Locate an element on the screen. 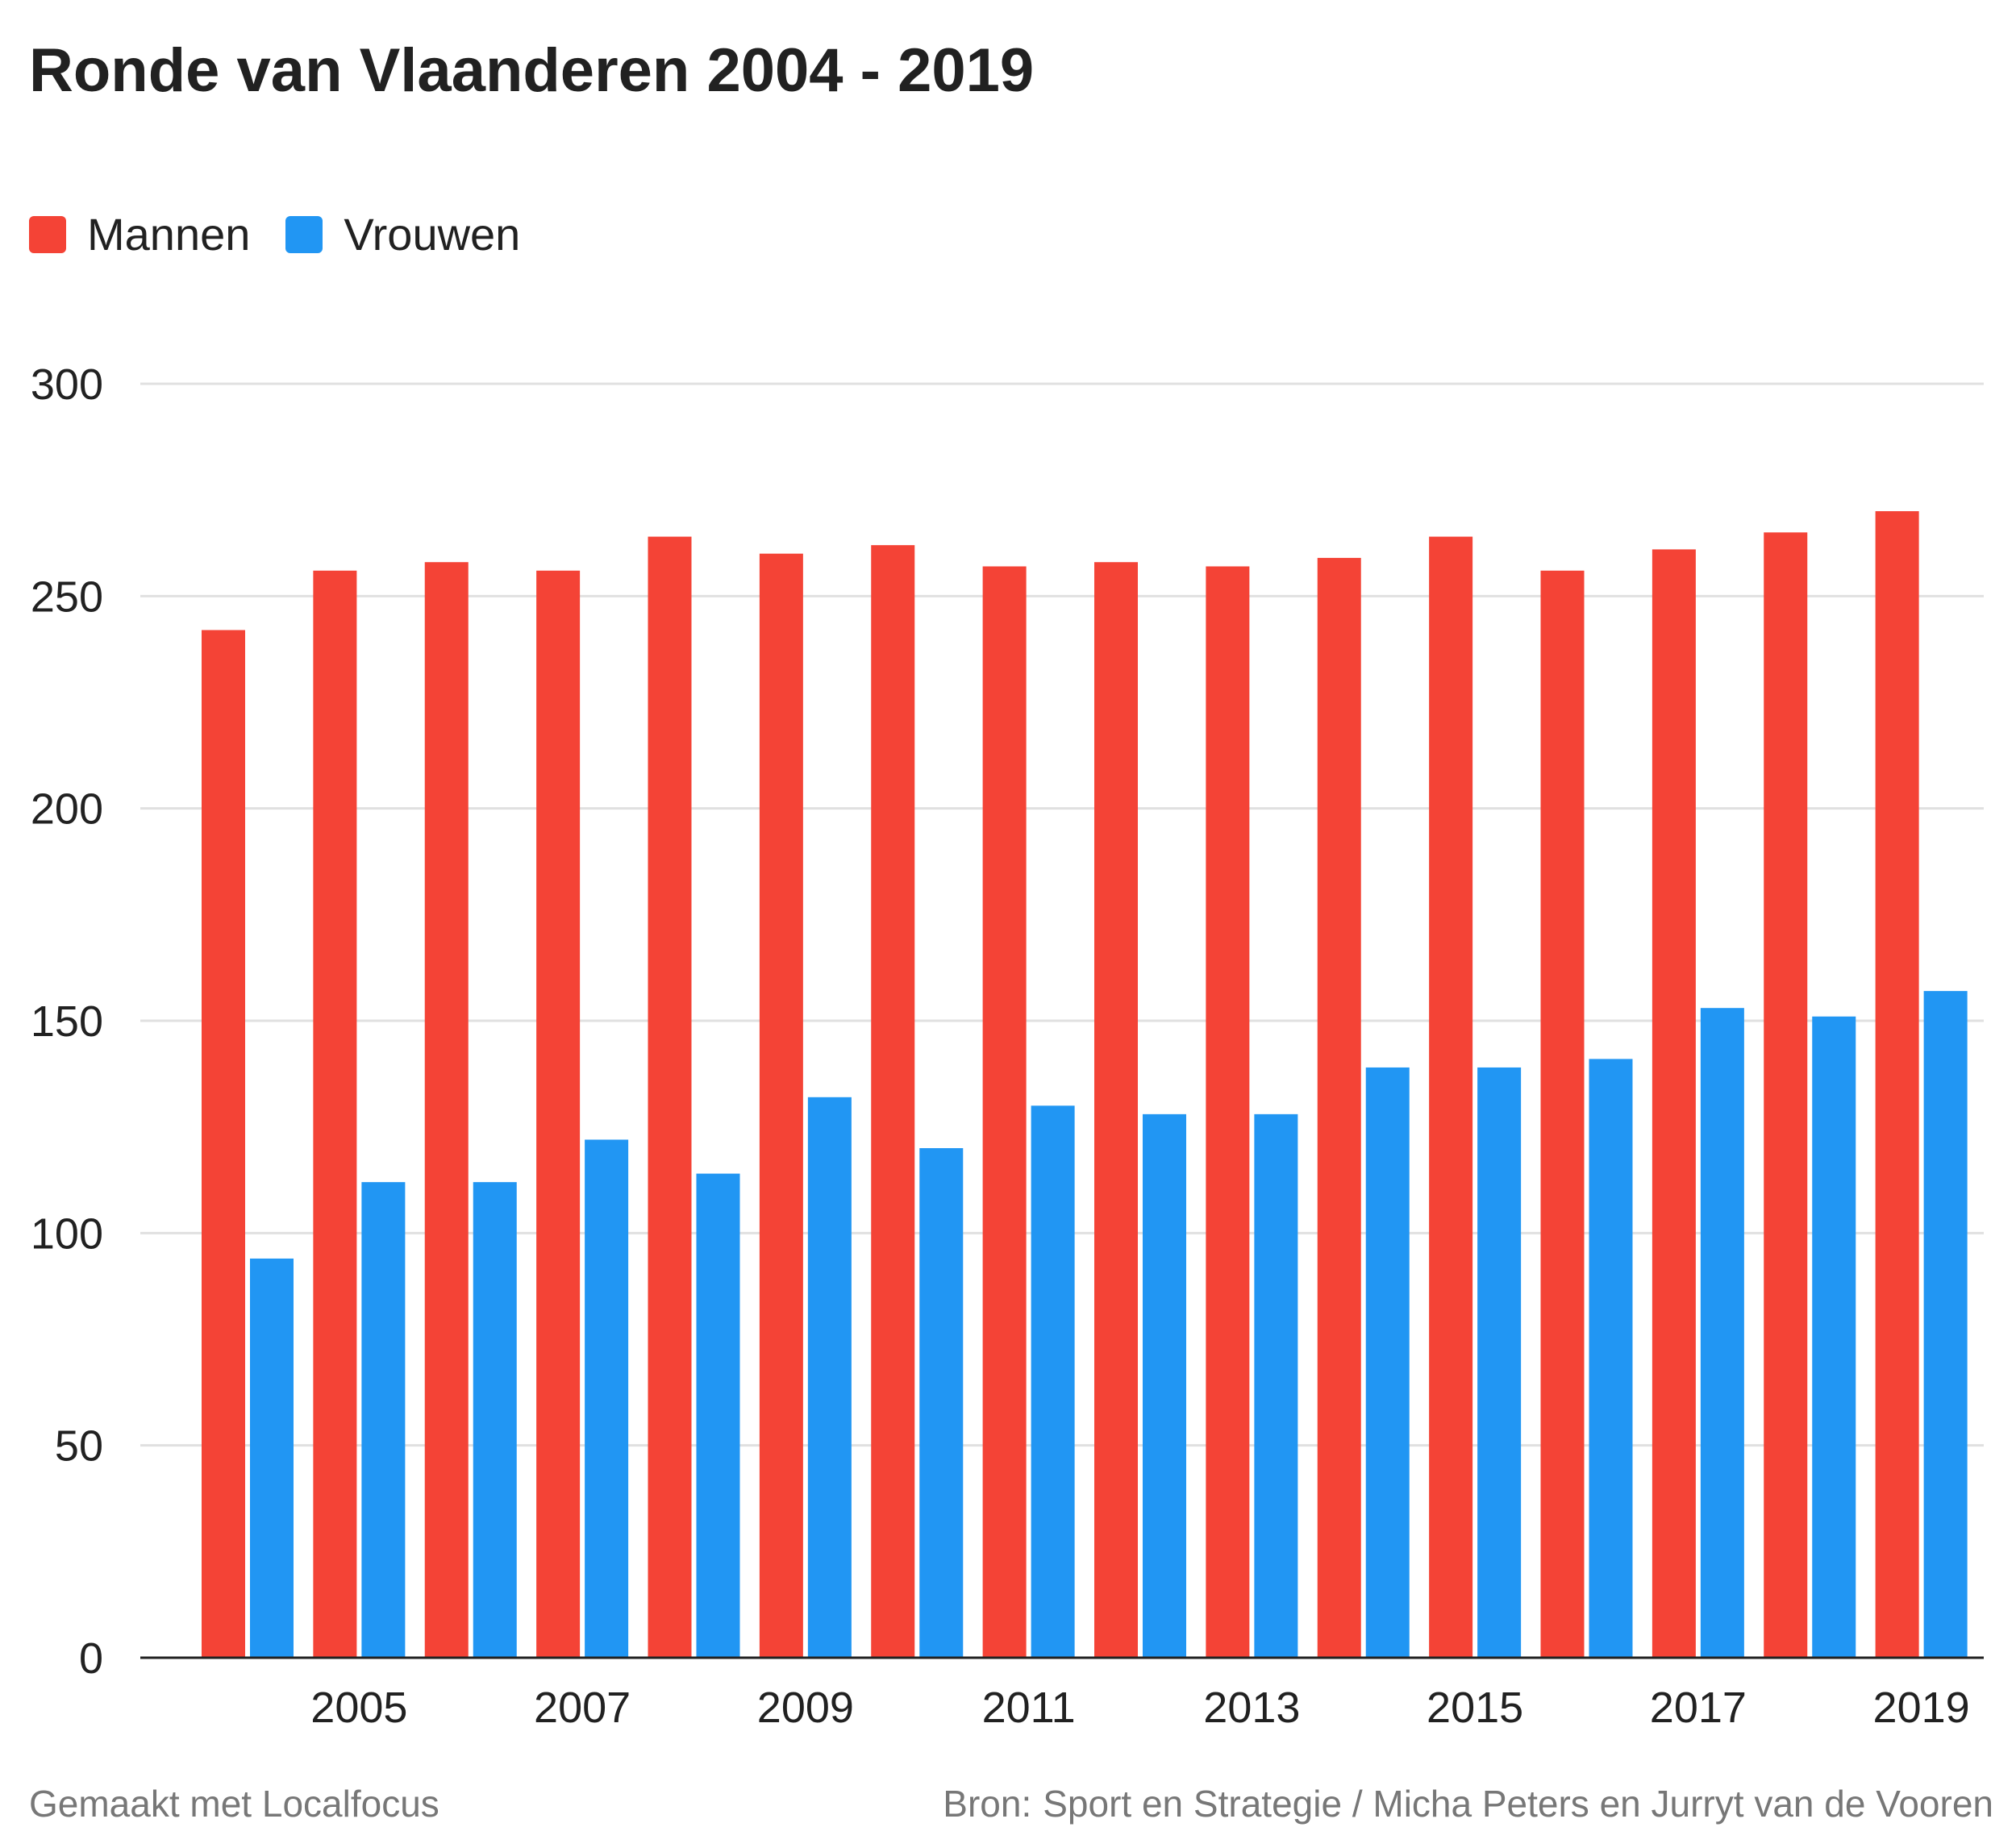 The image size is (2016, 1848). legend: Mannen Vrouwen is located at coordinates (292, 234).